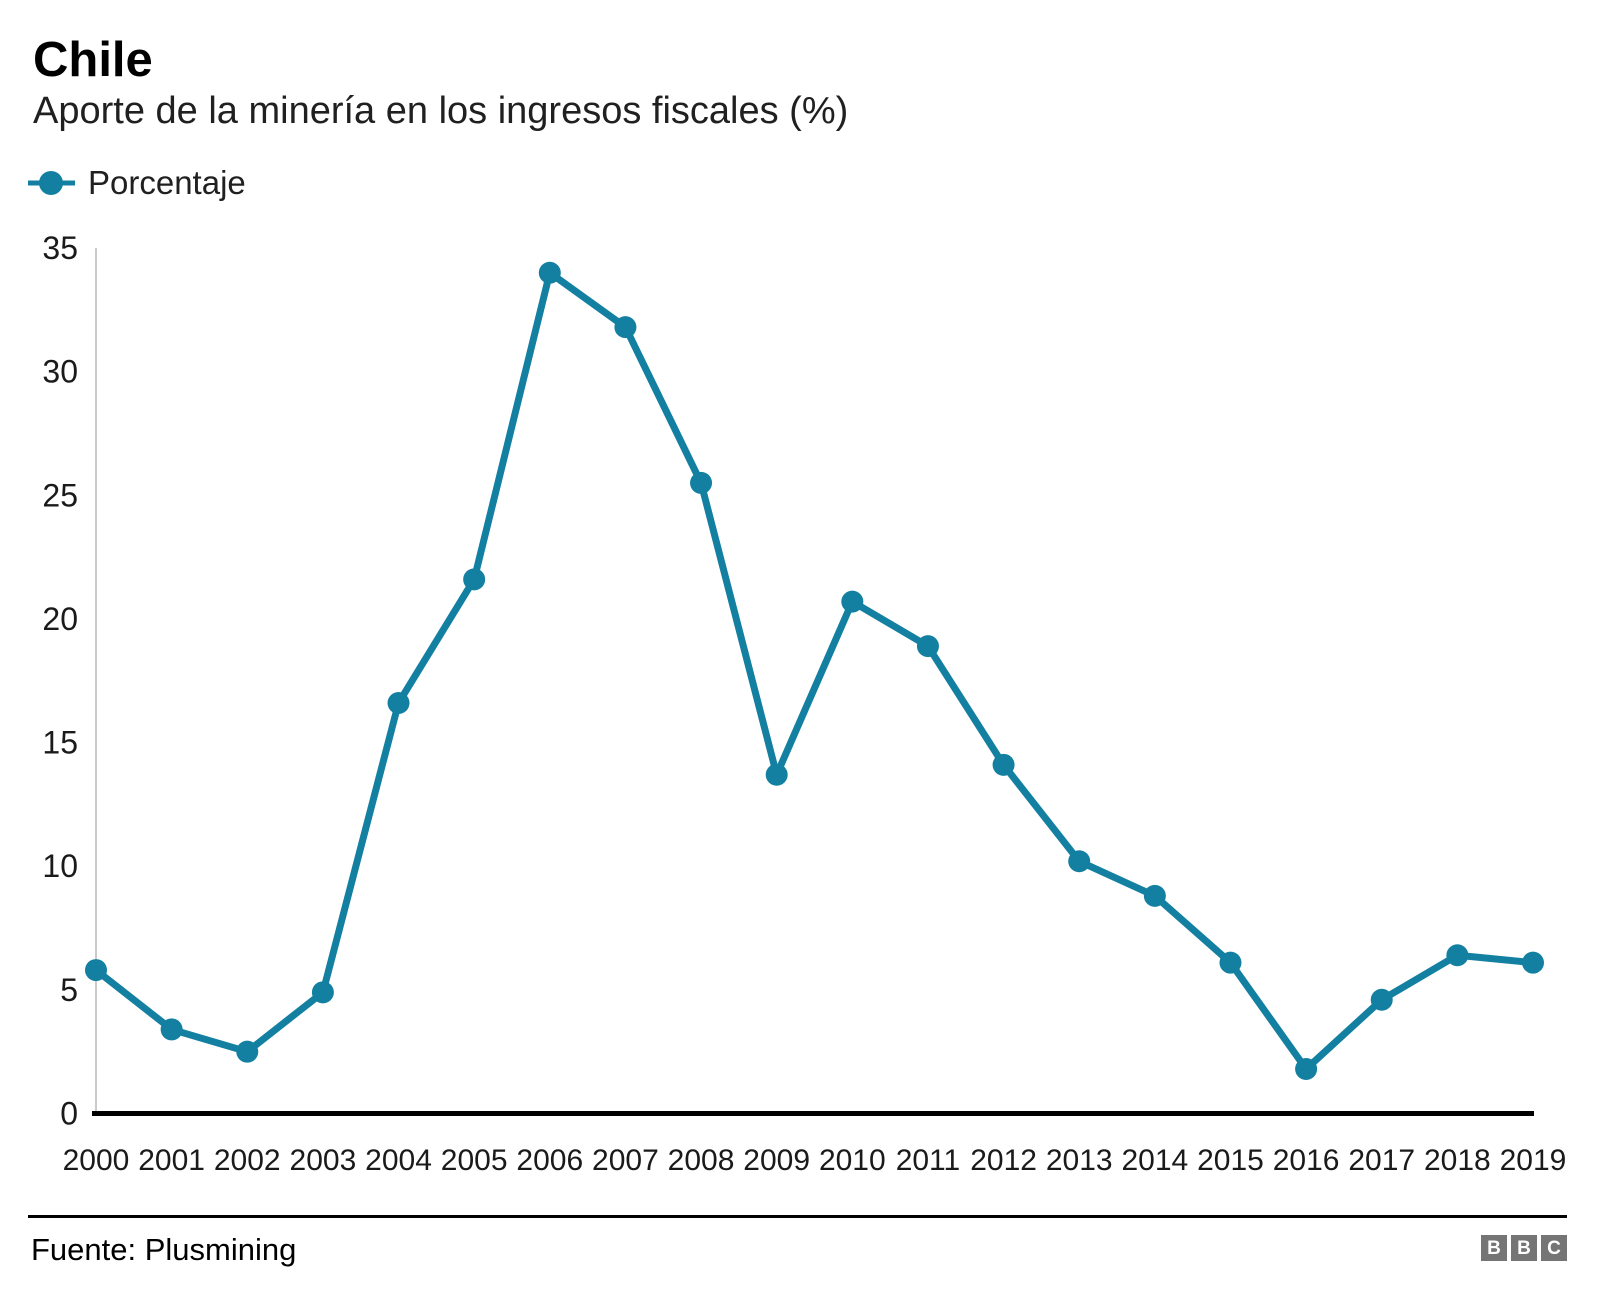  I want to click on x-axis-tick-label: 2006, so click(549, 1160).